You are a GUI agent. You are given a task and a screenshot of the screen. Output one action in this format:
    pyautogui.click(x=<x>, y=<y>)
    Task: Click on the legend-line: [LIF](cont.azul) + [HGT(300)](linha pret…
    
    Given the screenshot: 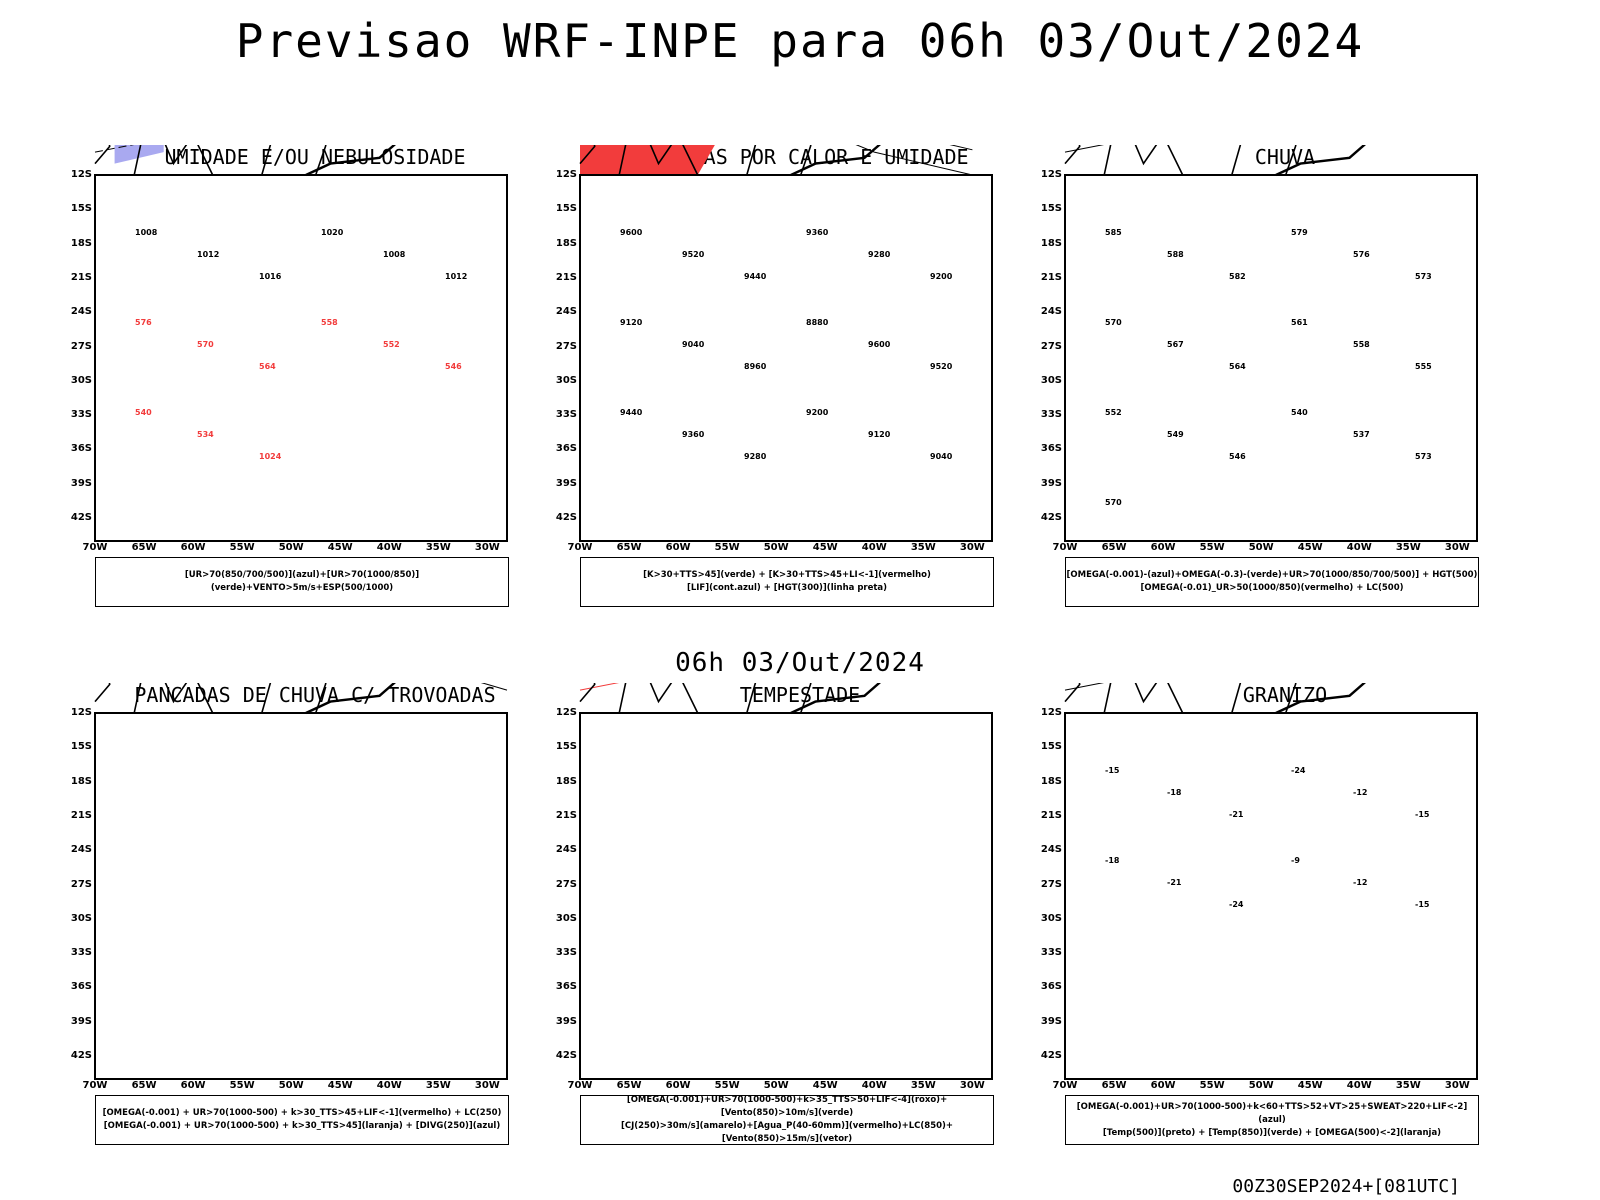 What is the action you would take?
    pyautogui.click(x=787, y=588)
    